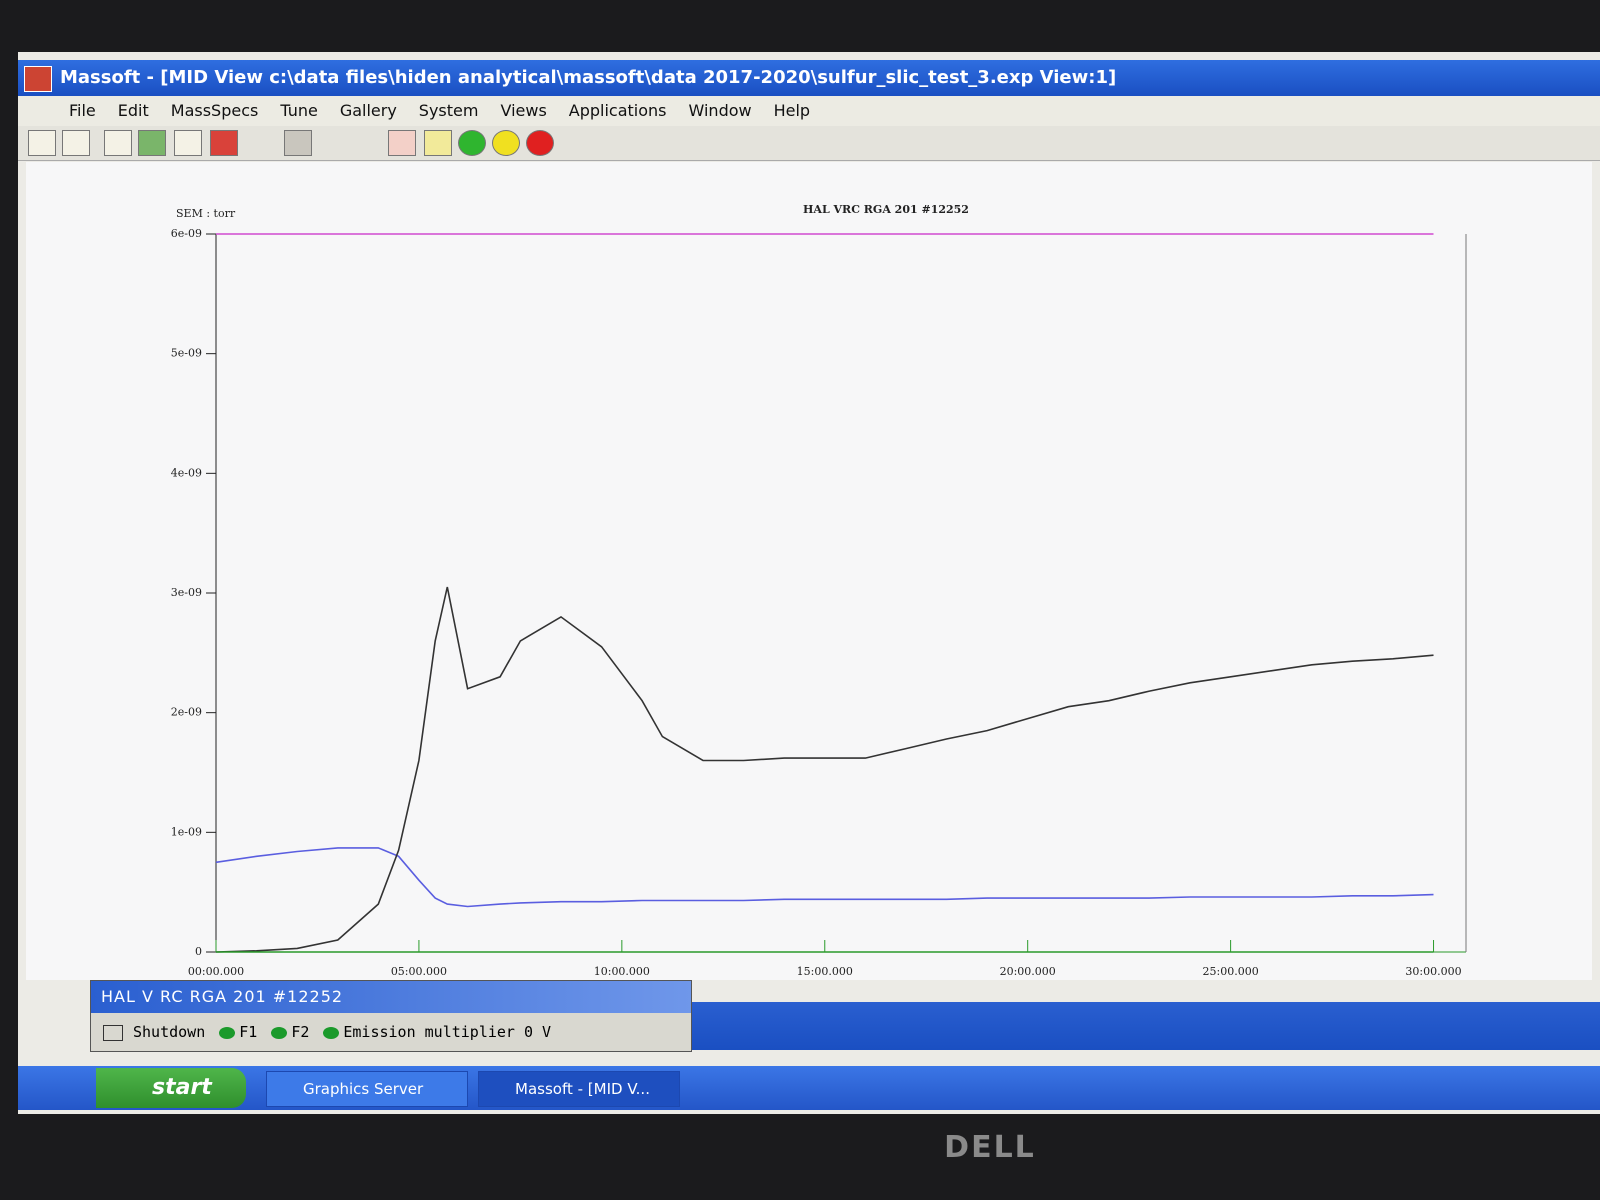 This screenshot has width=1600, height=1200. I want to click on monitor-brand: DELL, so click(990, 1147).